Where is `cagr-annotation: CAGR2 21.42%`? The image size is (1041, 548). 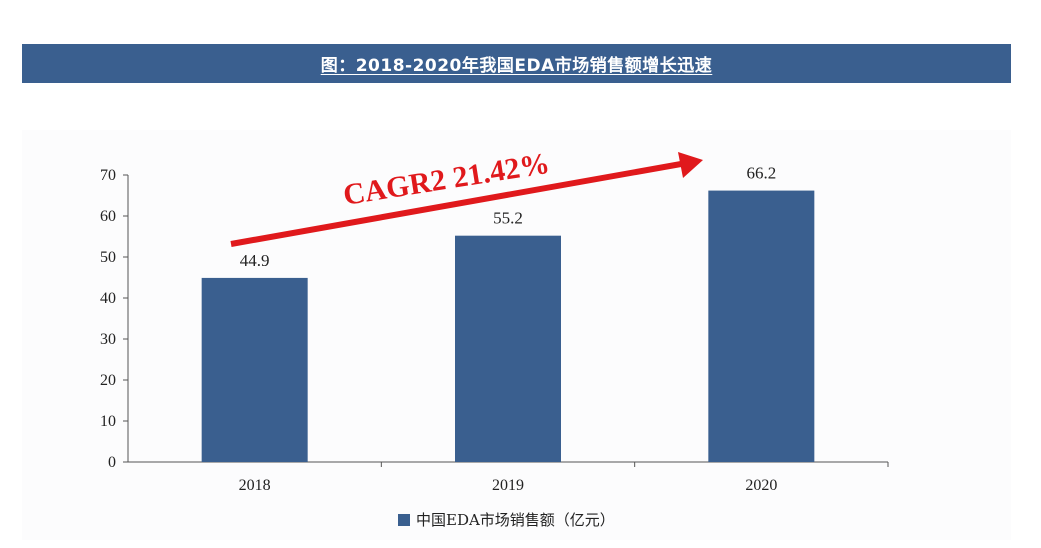
cagr-annotation: CAGR2 21.42% is located at coordinates (466, 197).